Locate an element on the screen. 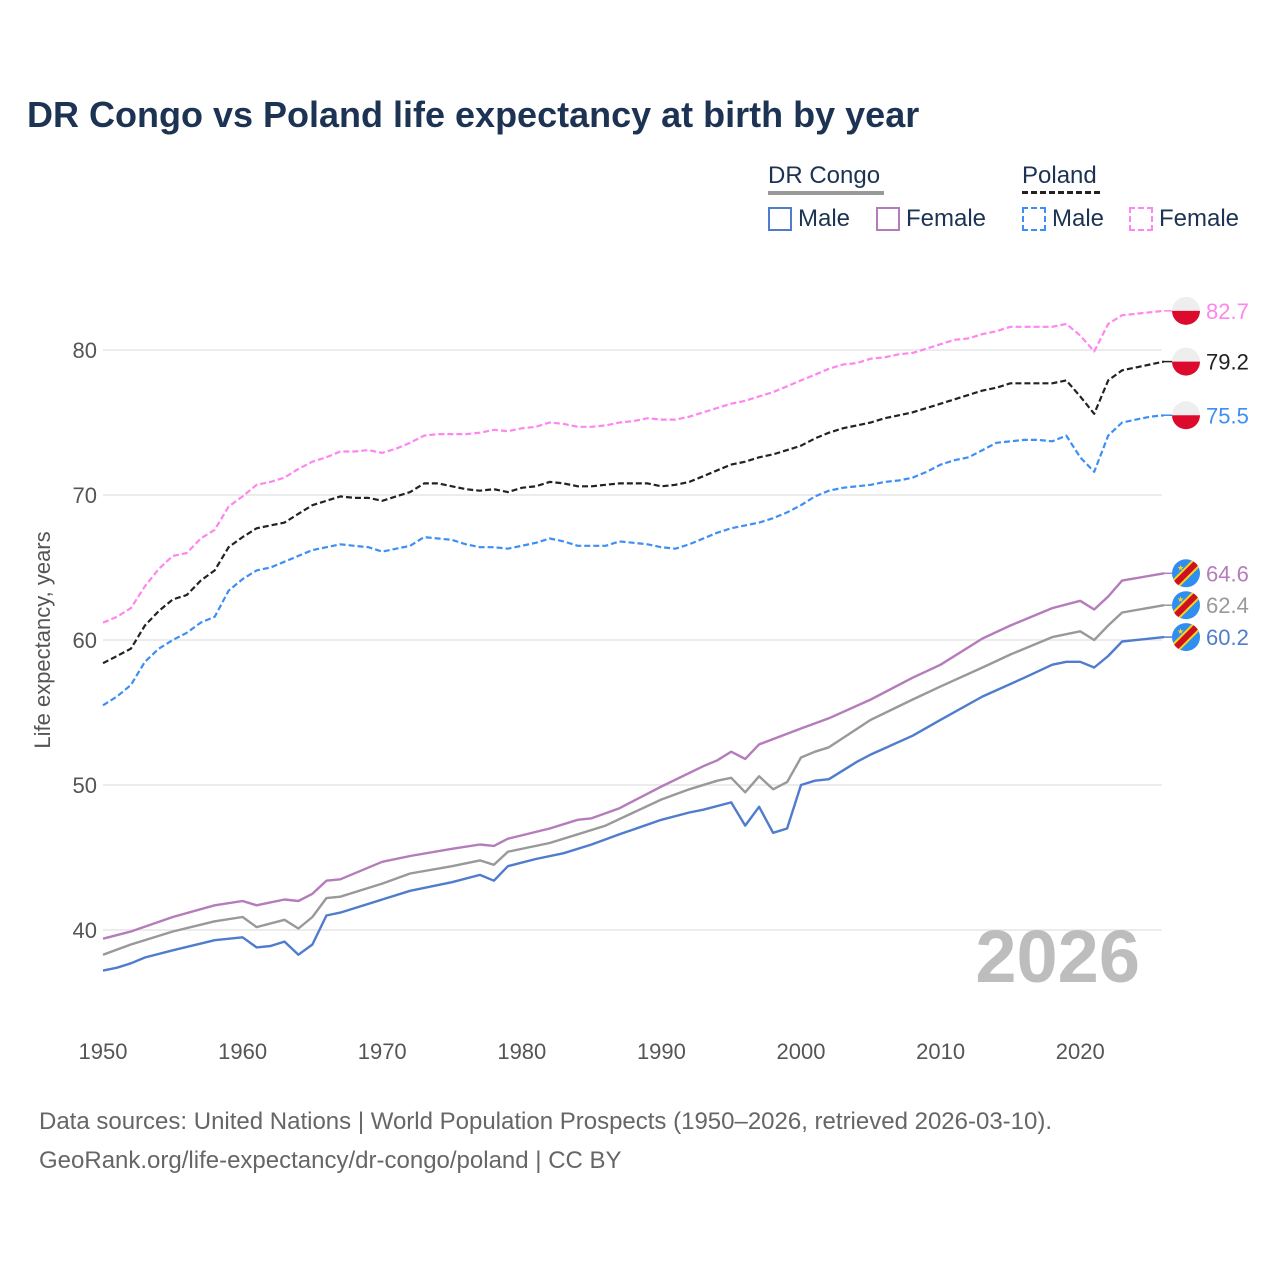  y-tick-label: 70 is located at coordinates (85, 495).